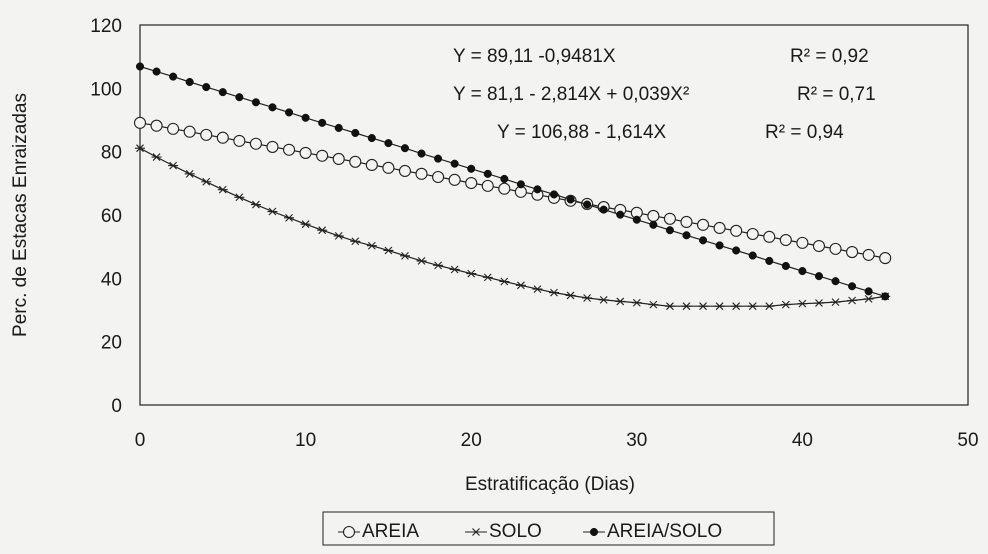 The image size is (988, 554). Describe the element at coordinates (111, 153) in the screenshot. I see `y-tick-label: 80` at that location.